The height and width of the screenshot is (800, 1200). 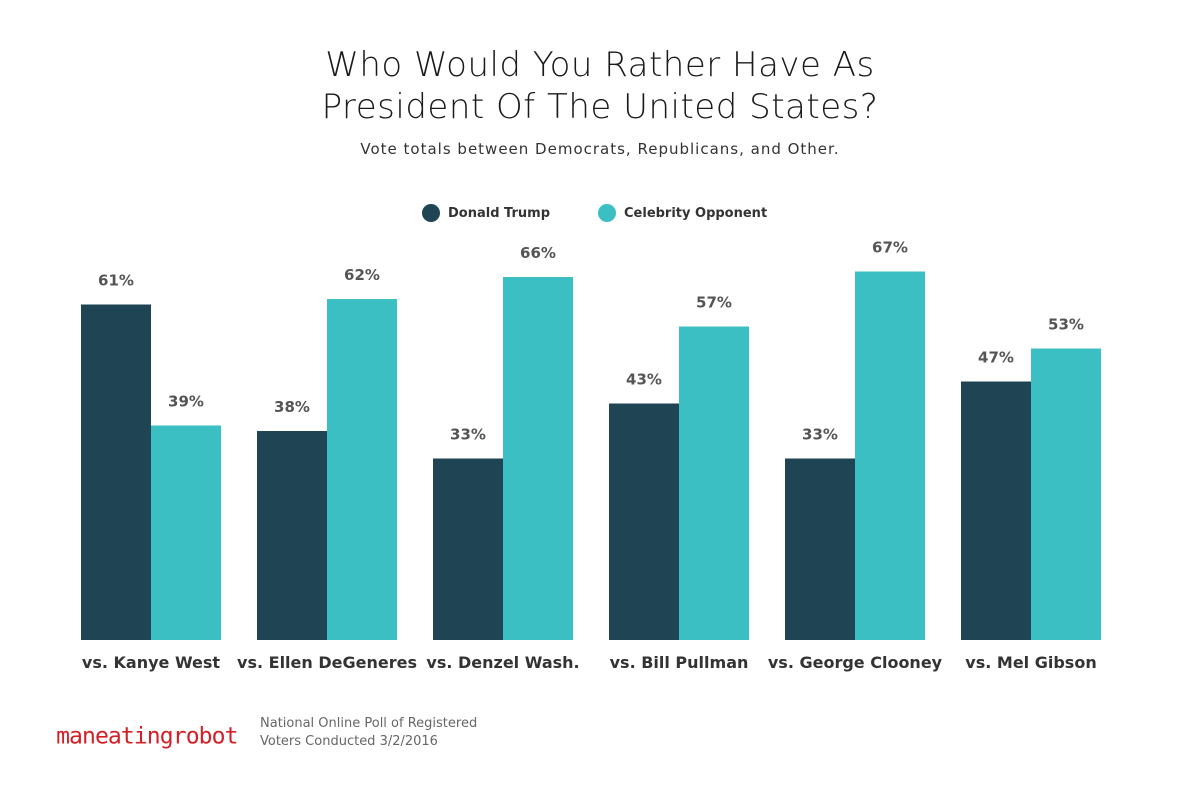 I want to click on data-label-trump-0: 61%, so click(x=116, y=281).